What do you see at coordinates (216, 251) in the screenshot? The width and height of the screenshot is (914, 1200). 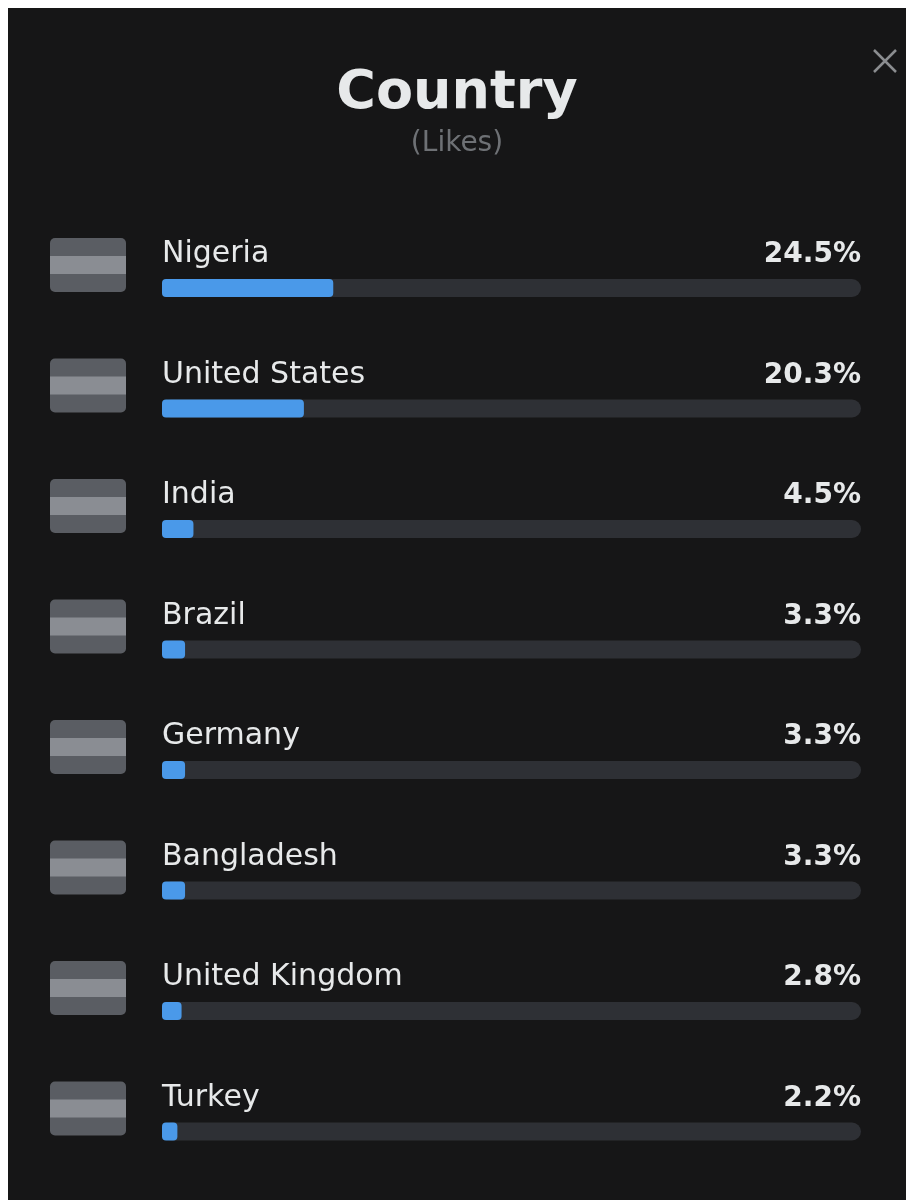 I see `y-tick-label: Nigeria` at bounding box center [216, 251].